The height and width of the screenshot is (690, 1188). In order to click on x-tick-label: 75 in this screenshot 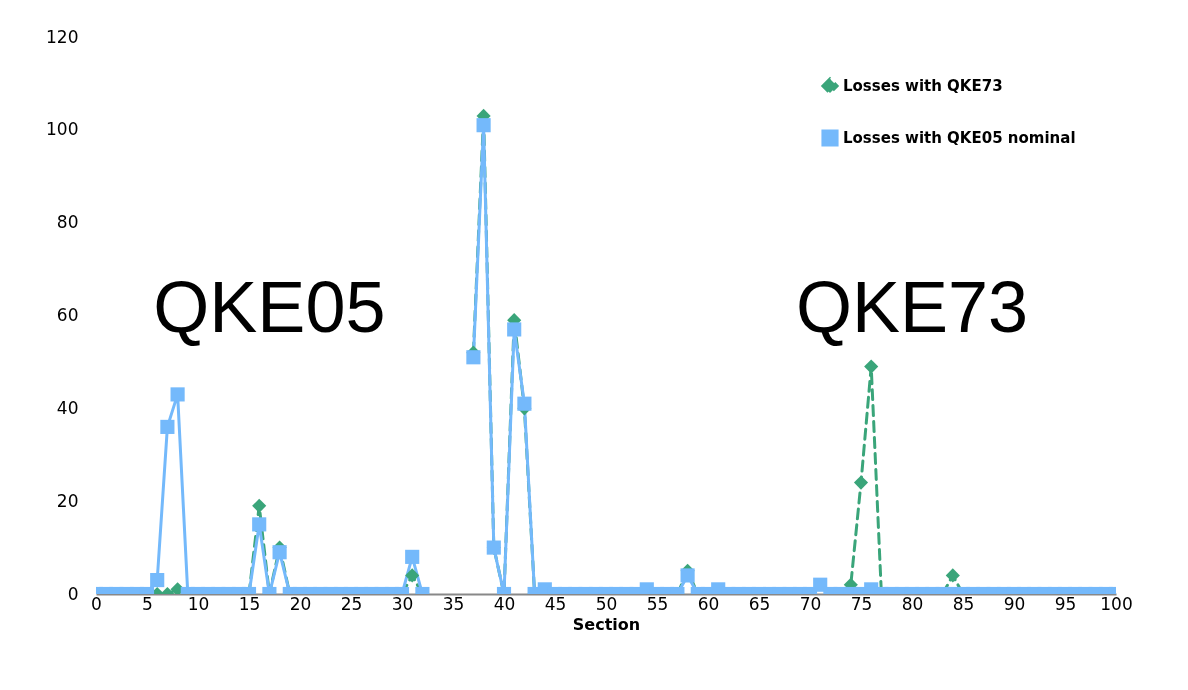, I will do `click(861, 603)`.